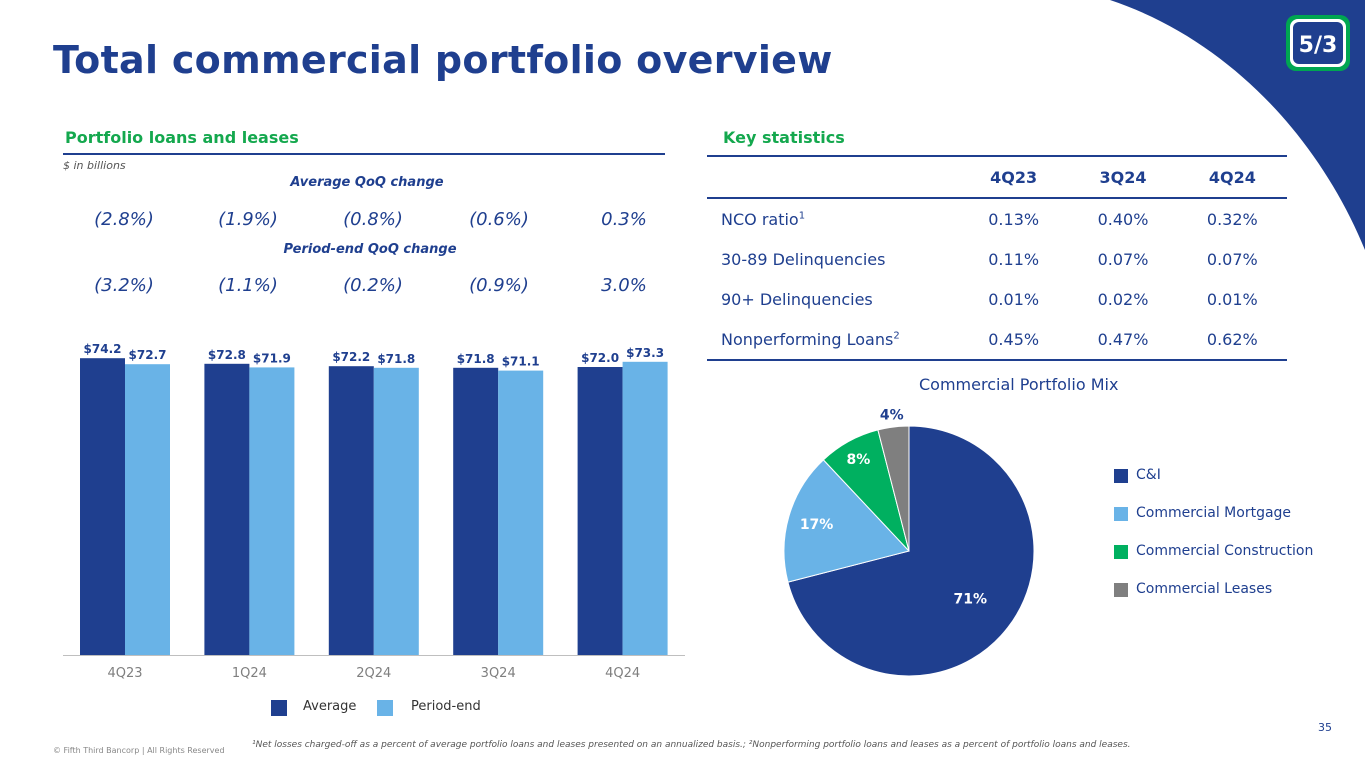  What do you see at coordinates (385, 708) in the screenshot?
I see `legend-period-end-swatch` at bounding box center [385, 708].